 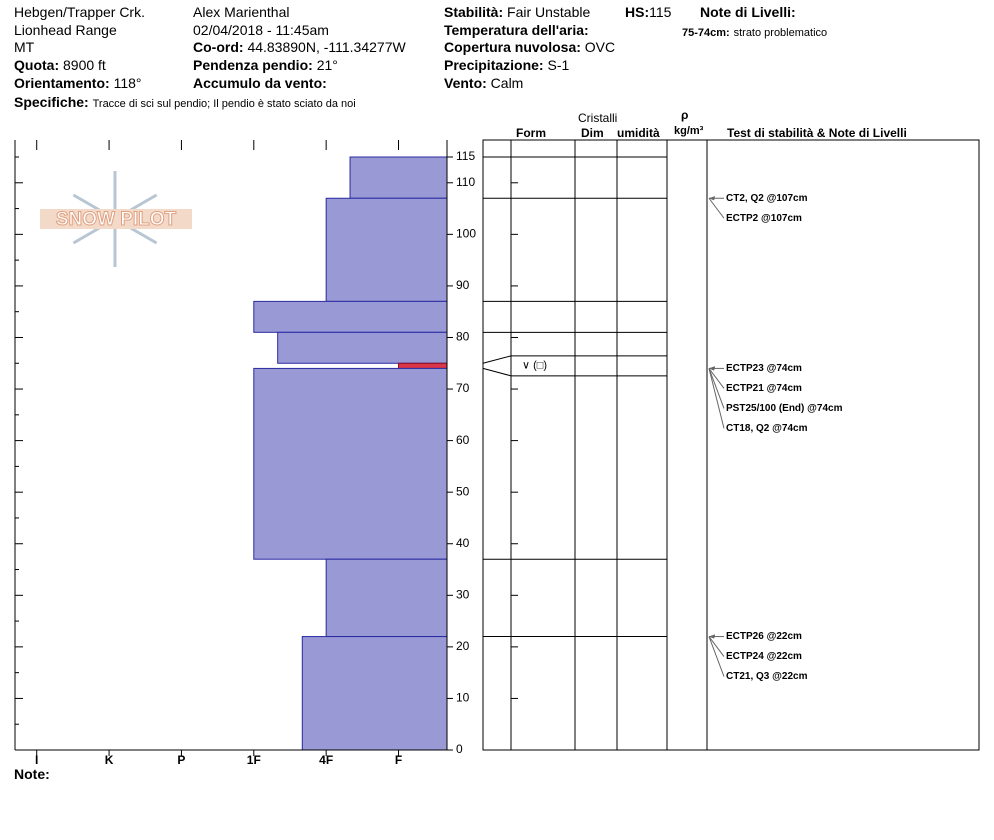 I want to click on test-label: ECTP21 @74cm, so click(x=764, y=388).